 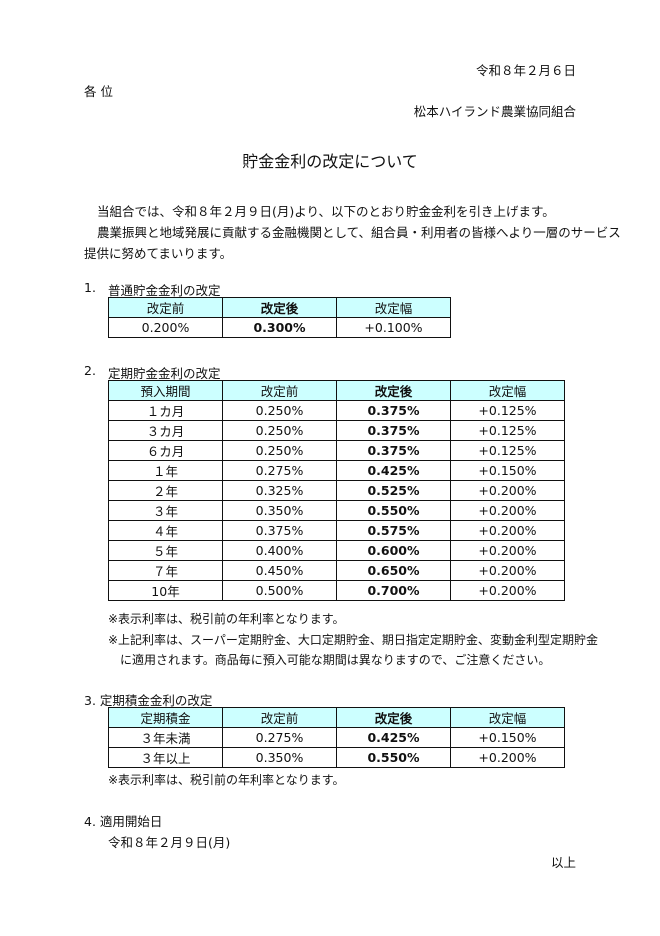 I want to click on page-title: 貯金金利の改定について, so click(x=330, y=161).